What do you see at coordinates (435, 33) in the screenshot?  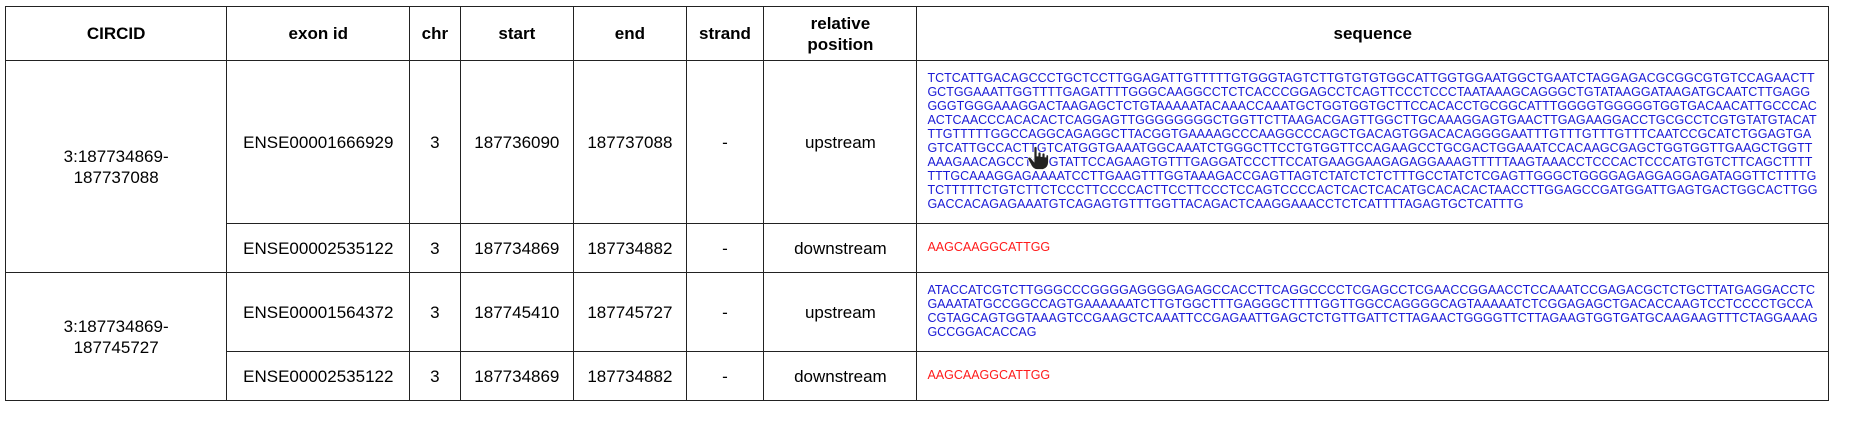 I see `header-chr: chr` at bounding box center [435, 33].